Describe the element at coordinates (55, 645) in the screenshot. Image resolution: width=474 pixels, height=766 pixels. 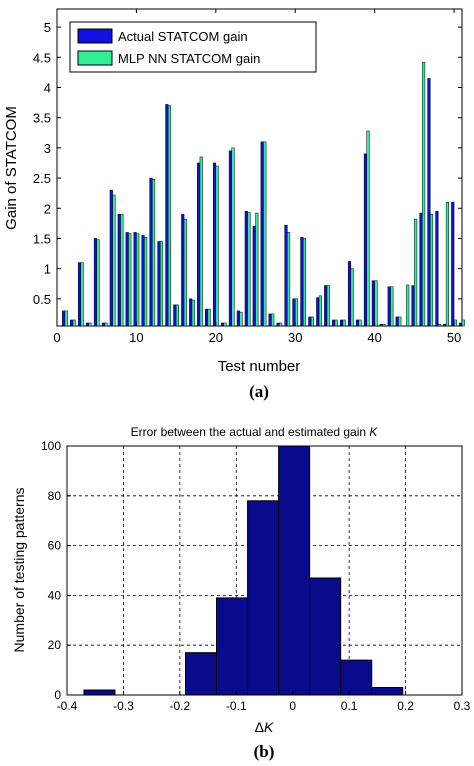
I see `ytick-label: 20` at that location.